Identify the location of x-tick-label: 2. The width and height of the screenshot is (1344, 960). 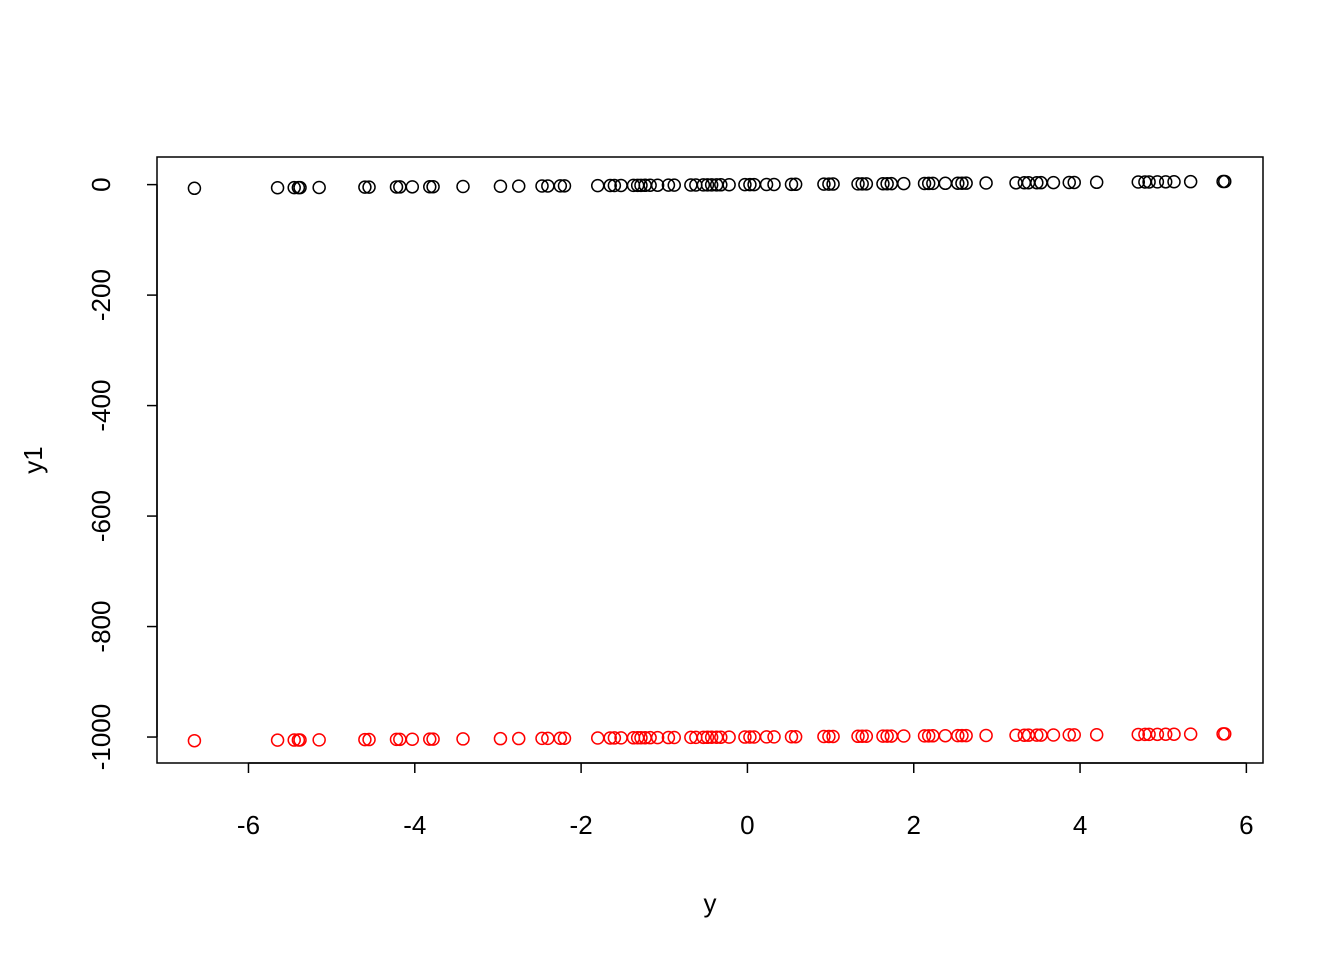
(914, 825).